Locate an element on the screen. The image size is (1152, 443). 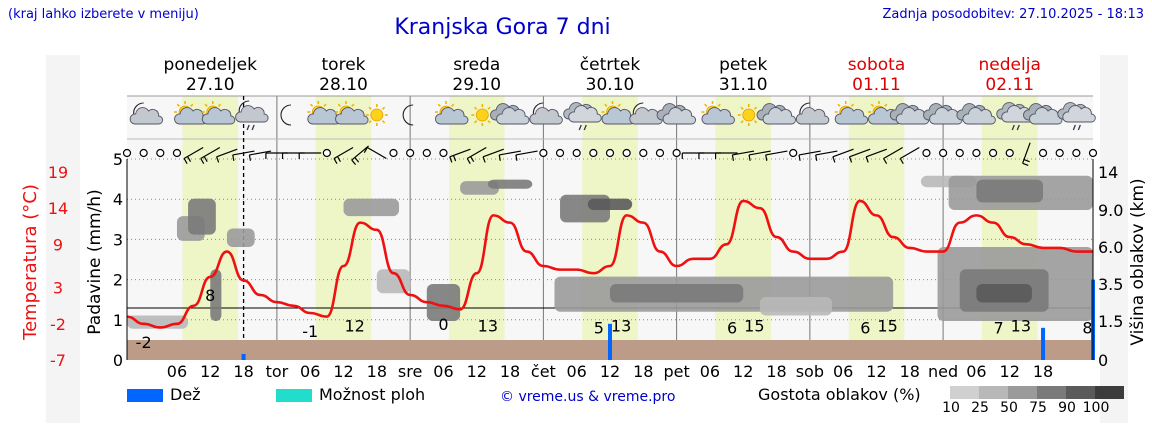
day-name: sobota is located at coordinates (877, 65).